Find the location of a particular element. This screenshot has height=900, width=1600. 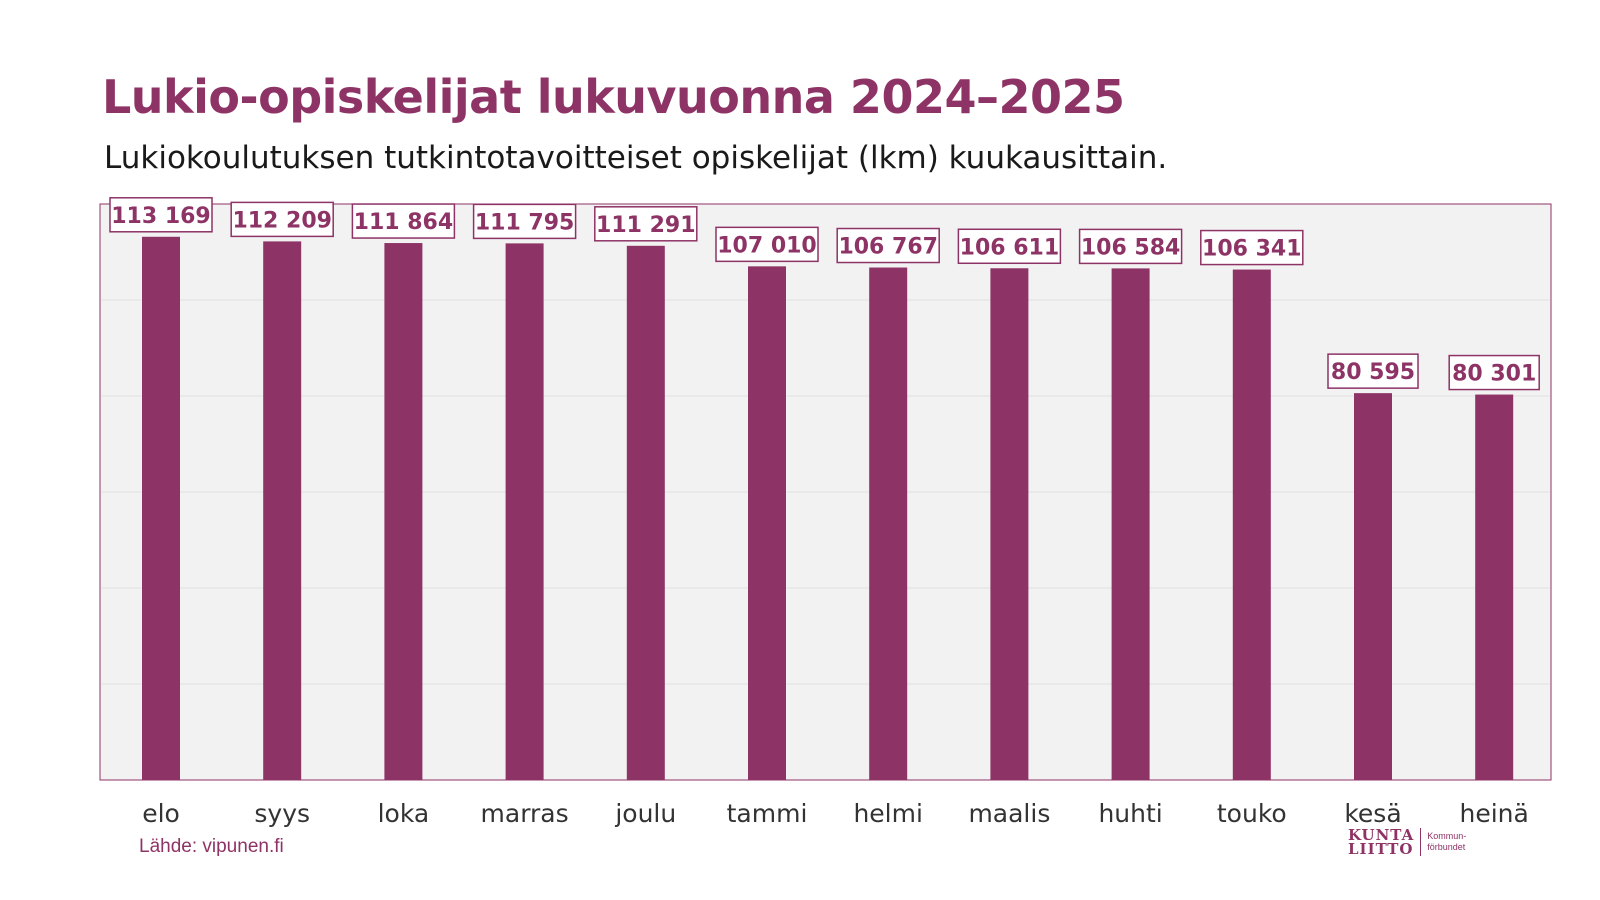

value-label: 113 169 is located at coordinates (161, 216).